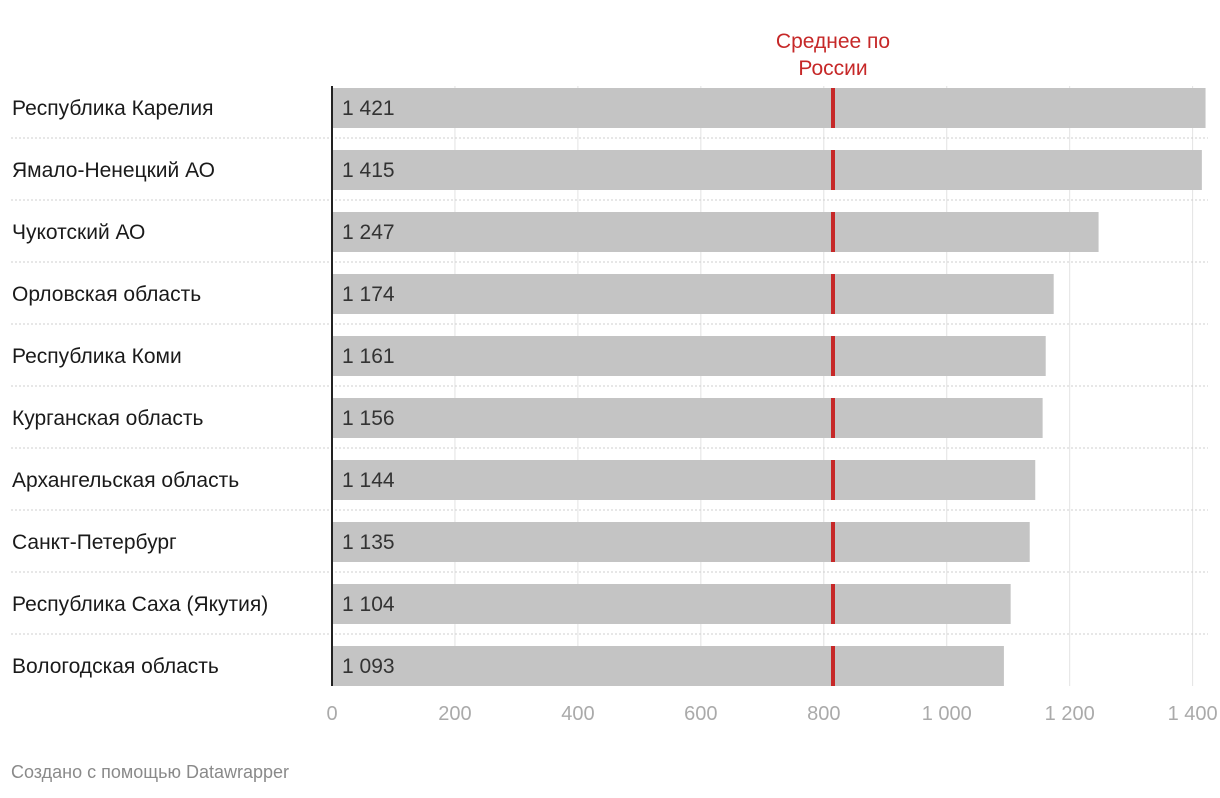 The width and height of the screenshot is (1220, 798). I want to click on category-label: Республика Карелия, so click(113, 108).